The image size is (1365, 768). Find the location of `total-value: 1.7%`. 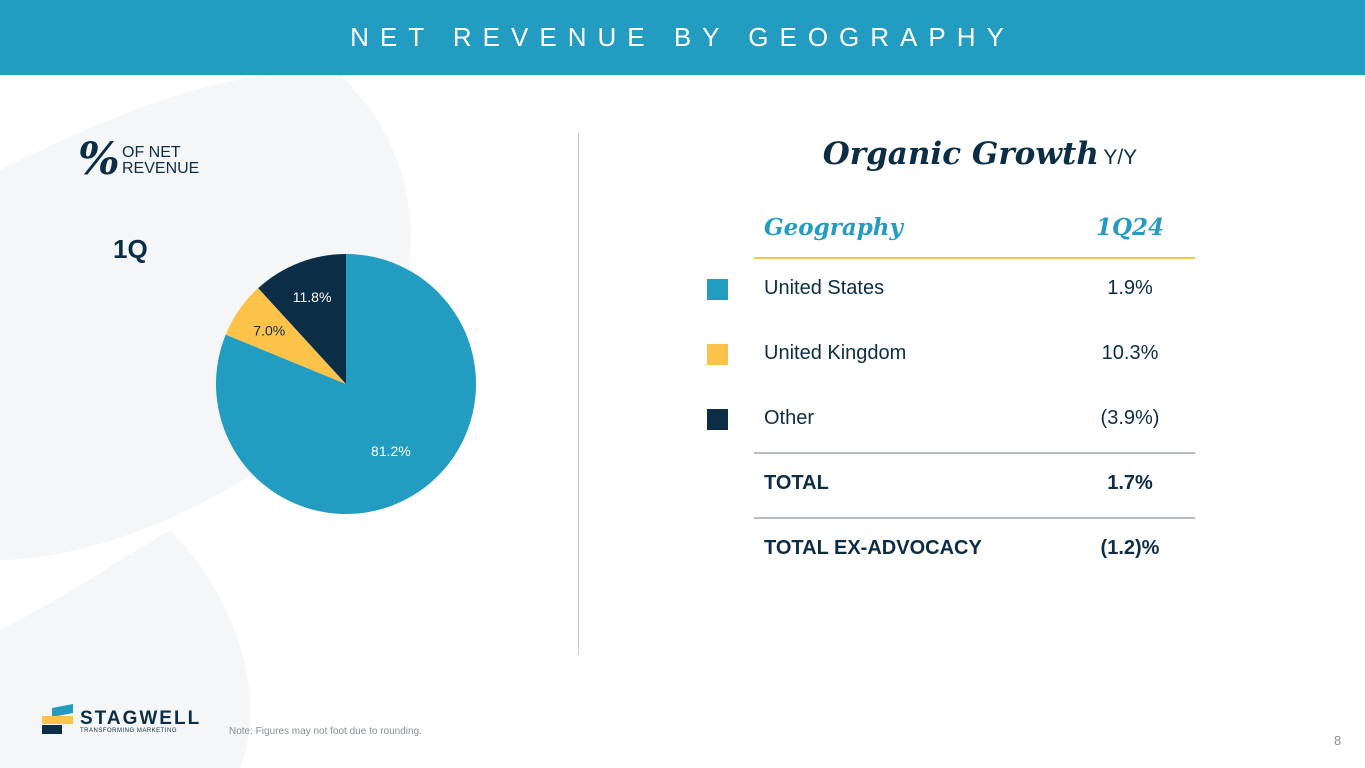

total-value: 1.7% is located at coordinates (1130, 483).